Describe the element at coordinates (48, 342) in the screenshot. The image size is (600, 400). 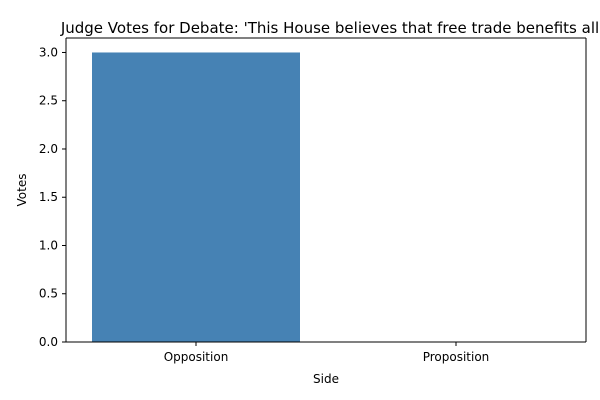
I see `y-tick-label: 0.0` at that location.